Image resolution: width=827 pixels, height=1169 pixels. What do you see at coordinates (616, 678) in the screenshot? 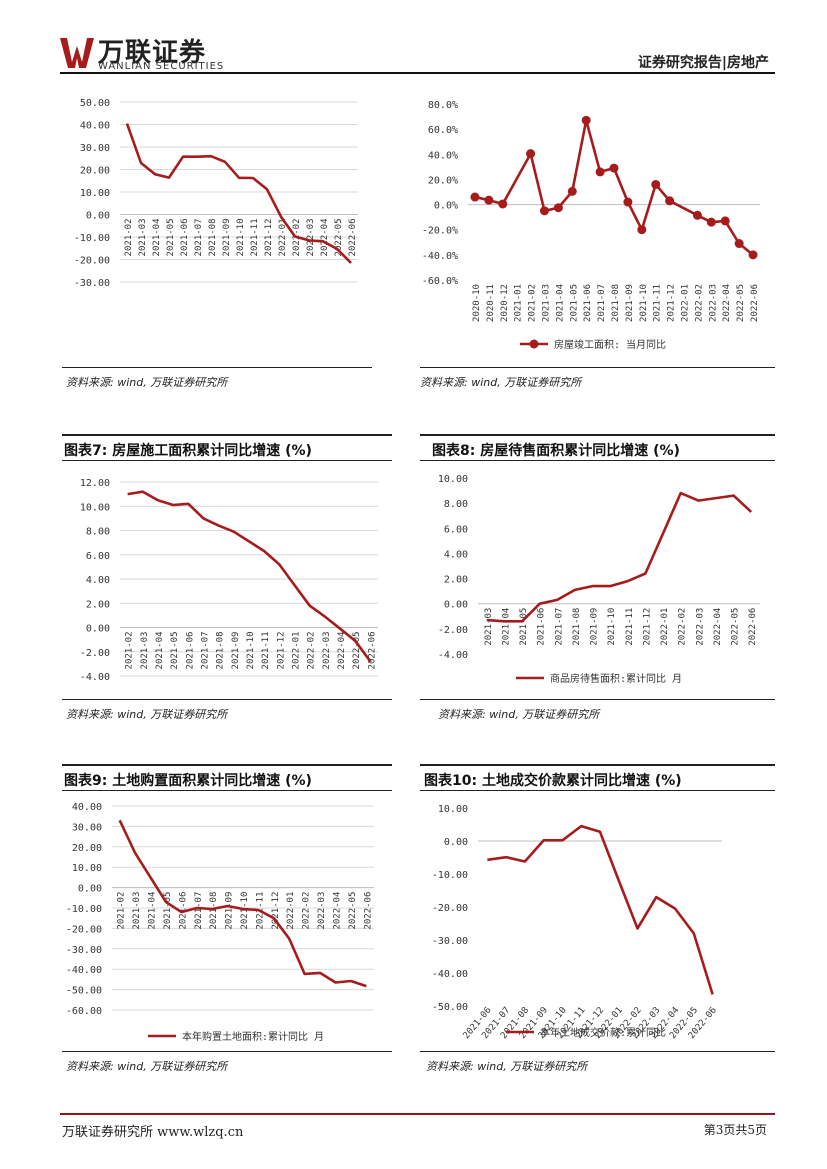
I see `legend-label: 商品房待售面积:累计同比 月` at bounding box center [616, 678].